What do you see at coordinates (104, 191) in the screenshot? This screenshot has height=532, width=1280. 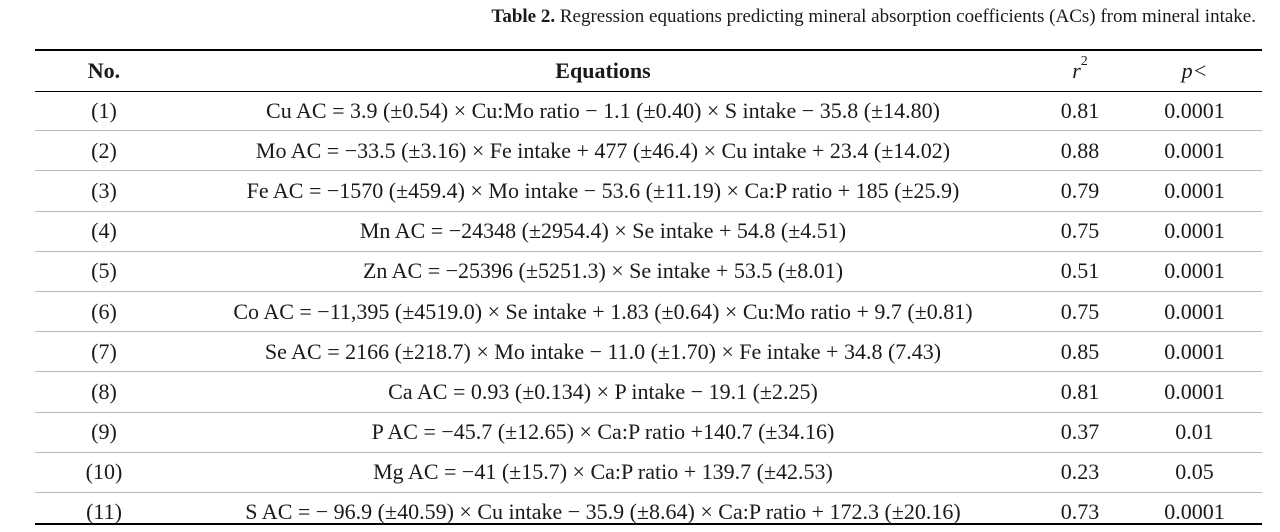 I see `row-number: (3)` at bounding box center [104, 191].